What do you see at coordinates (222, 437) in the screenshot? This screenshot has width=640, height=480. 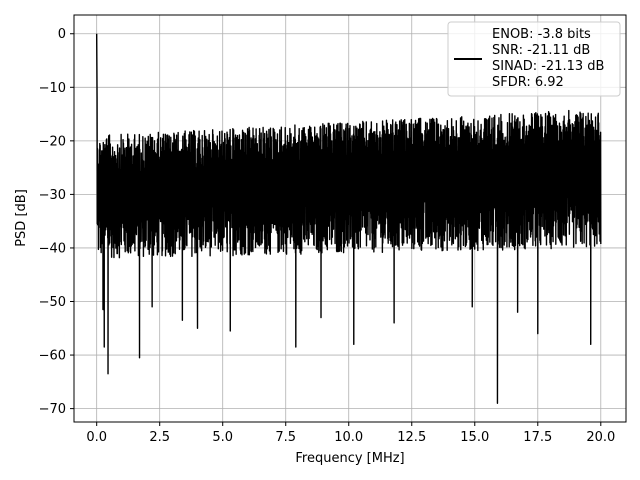 I see `x-tick-label: 5.0` at bounding box center [222, 437].